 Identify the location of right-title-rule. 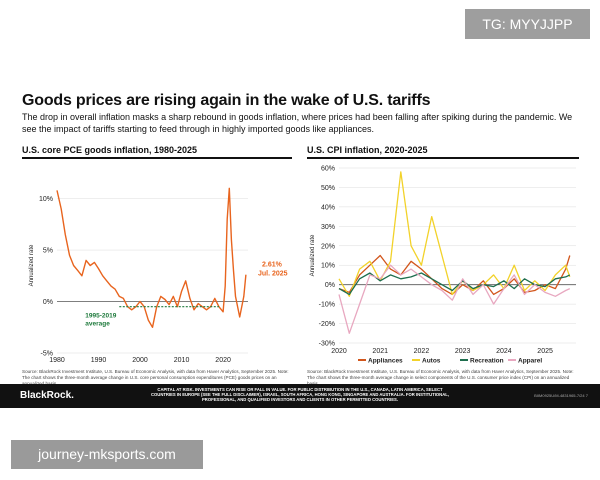
(443, 158).